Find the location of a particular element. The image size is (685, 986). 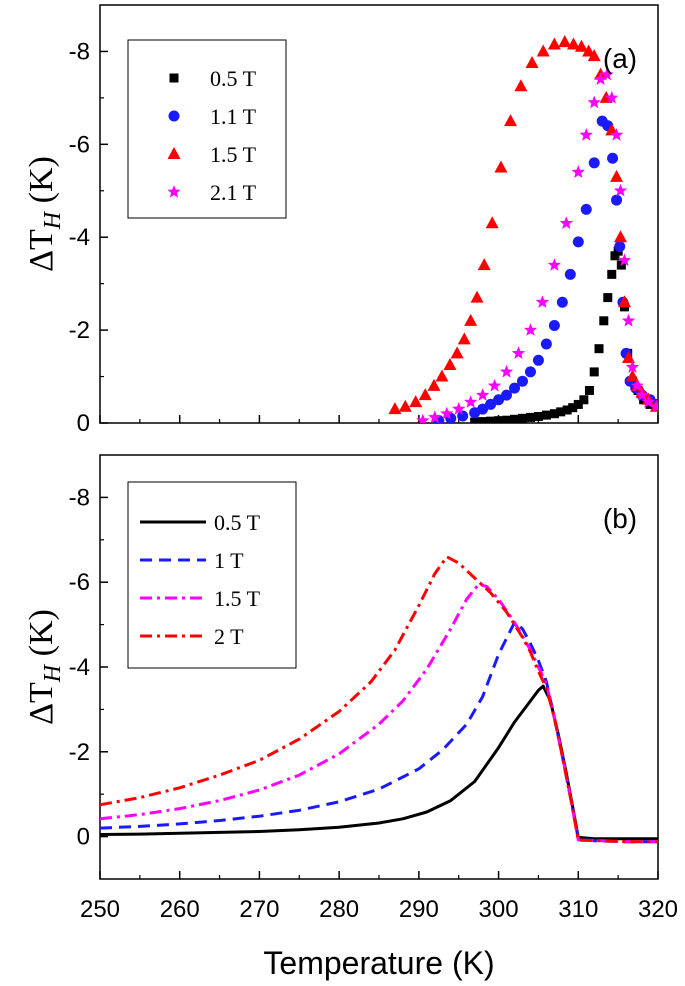

y-tick-label: 0 is located at coordinates (83, 423).